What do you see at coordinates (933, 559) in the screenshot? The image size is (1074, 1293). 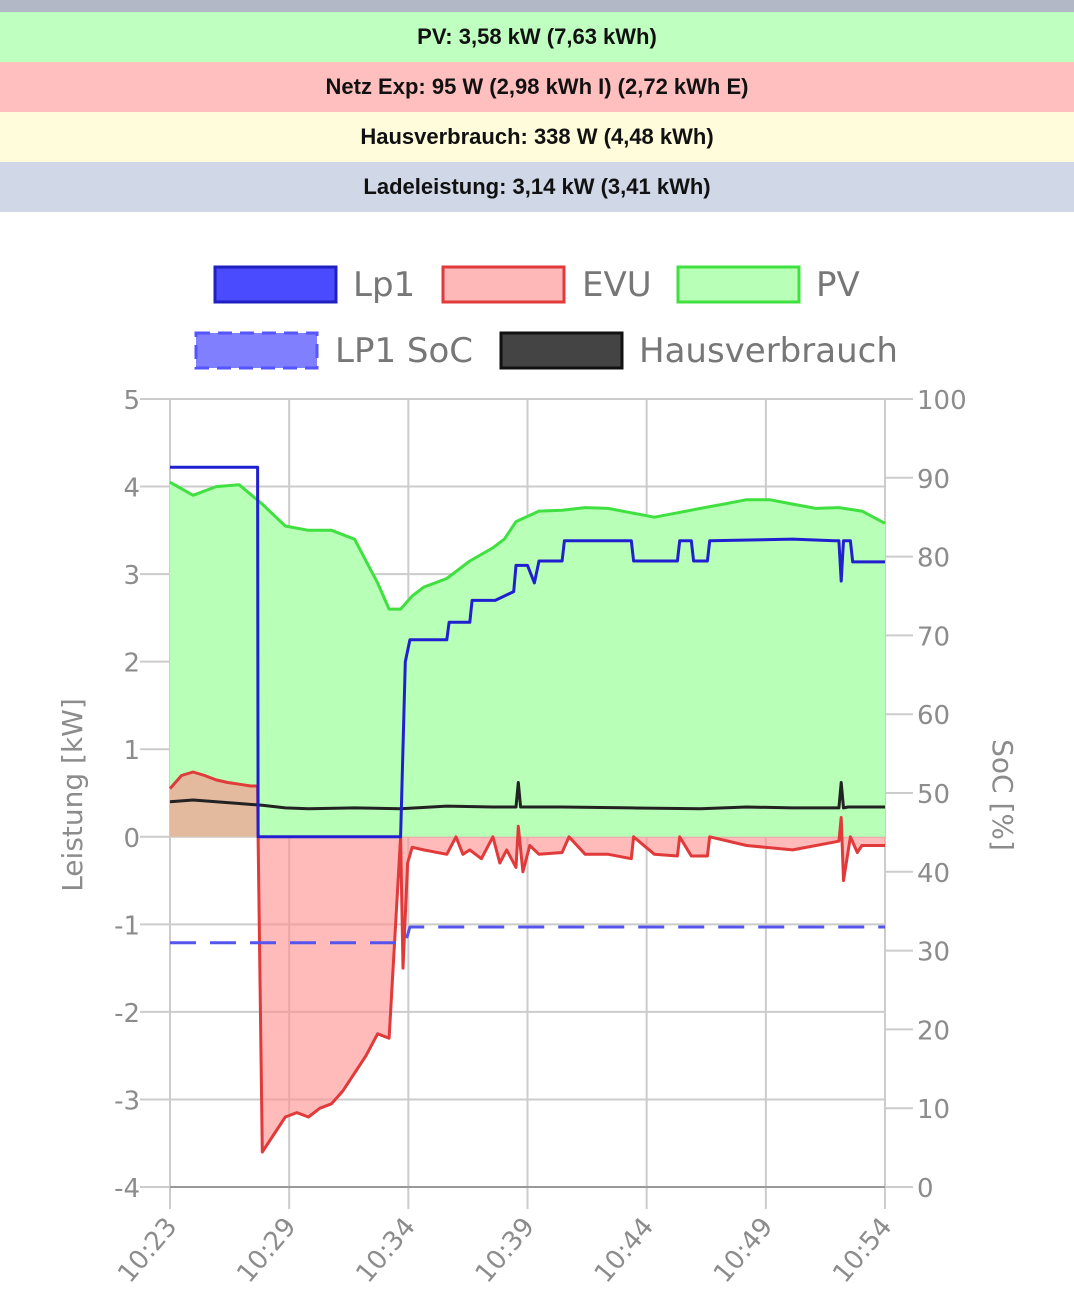 I see `y2-tick-label: 80` at bounding box center [933, 559].